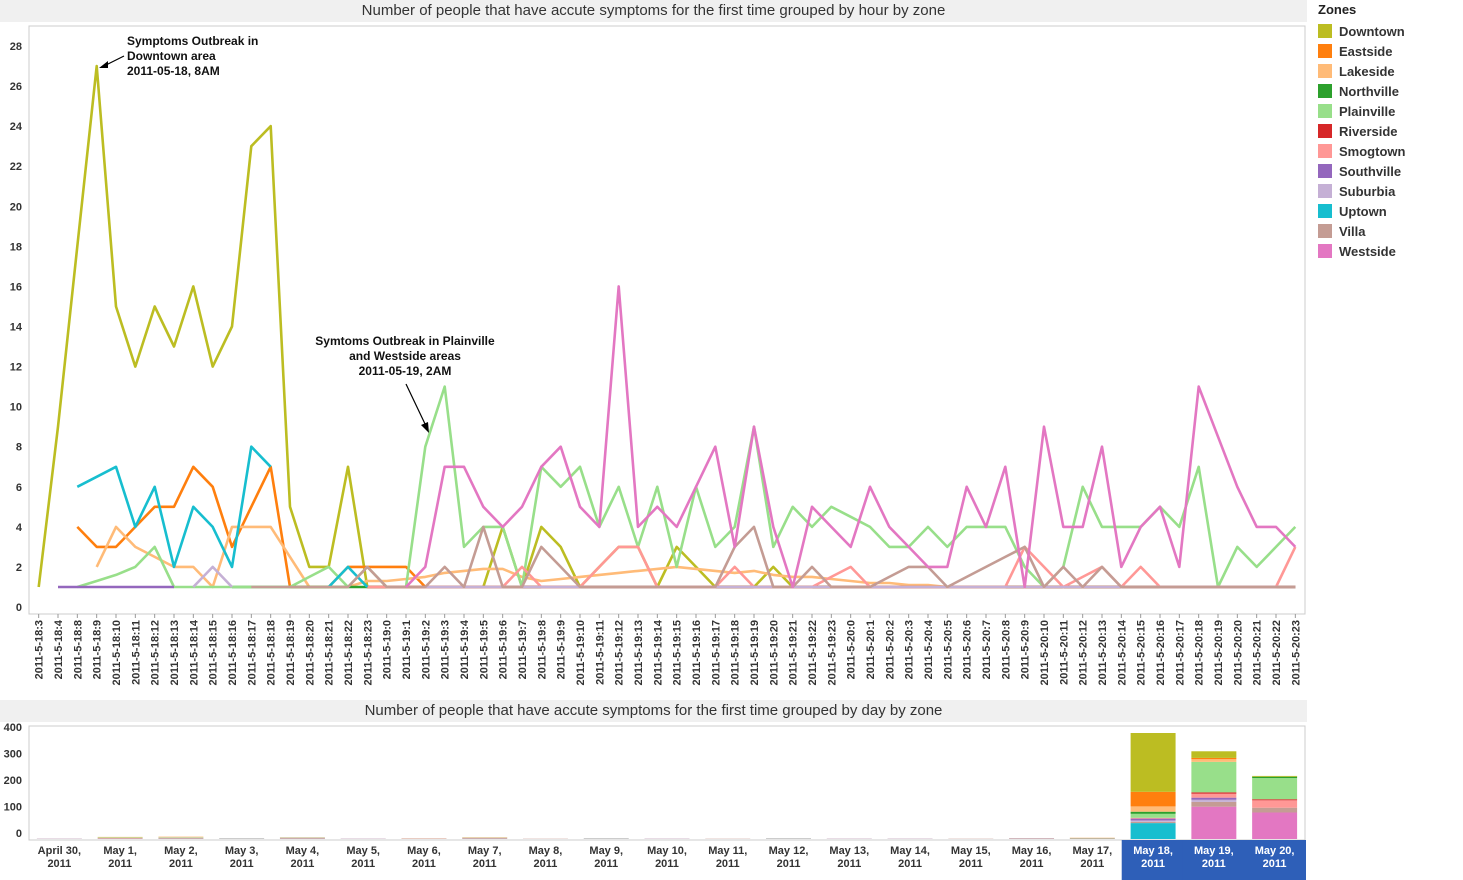 The width and height of the screenshot is (1463, 880). I want to click on legend-item: Downtown, so click(1388, 31).